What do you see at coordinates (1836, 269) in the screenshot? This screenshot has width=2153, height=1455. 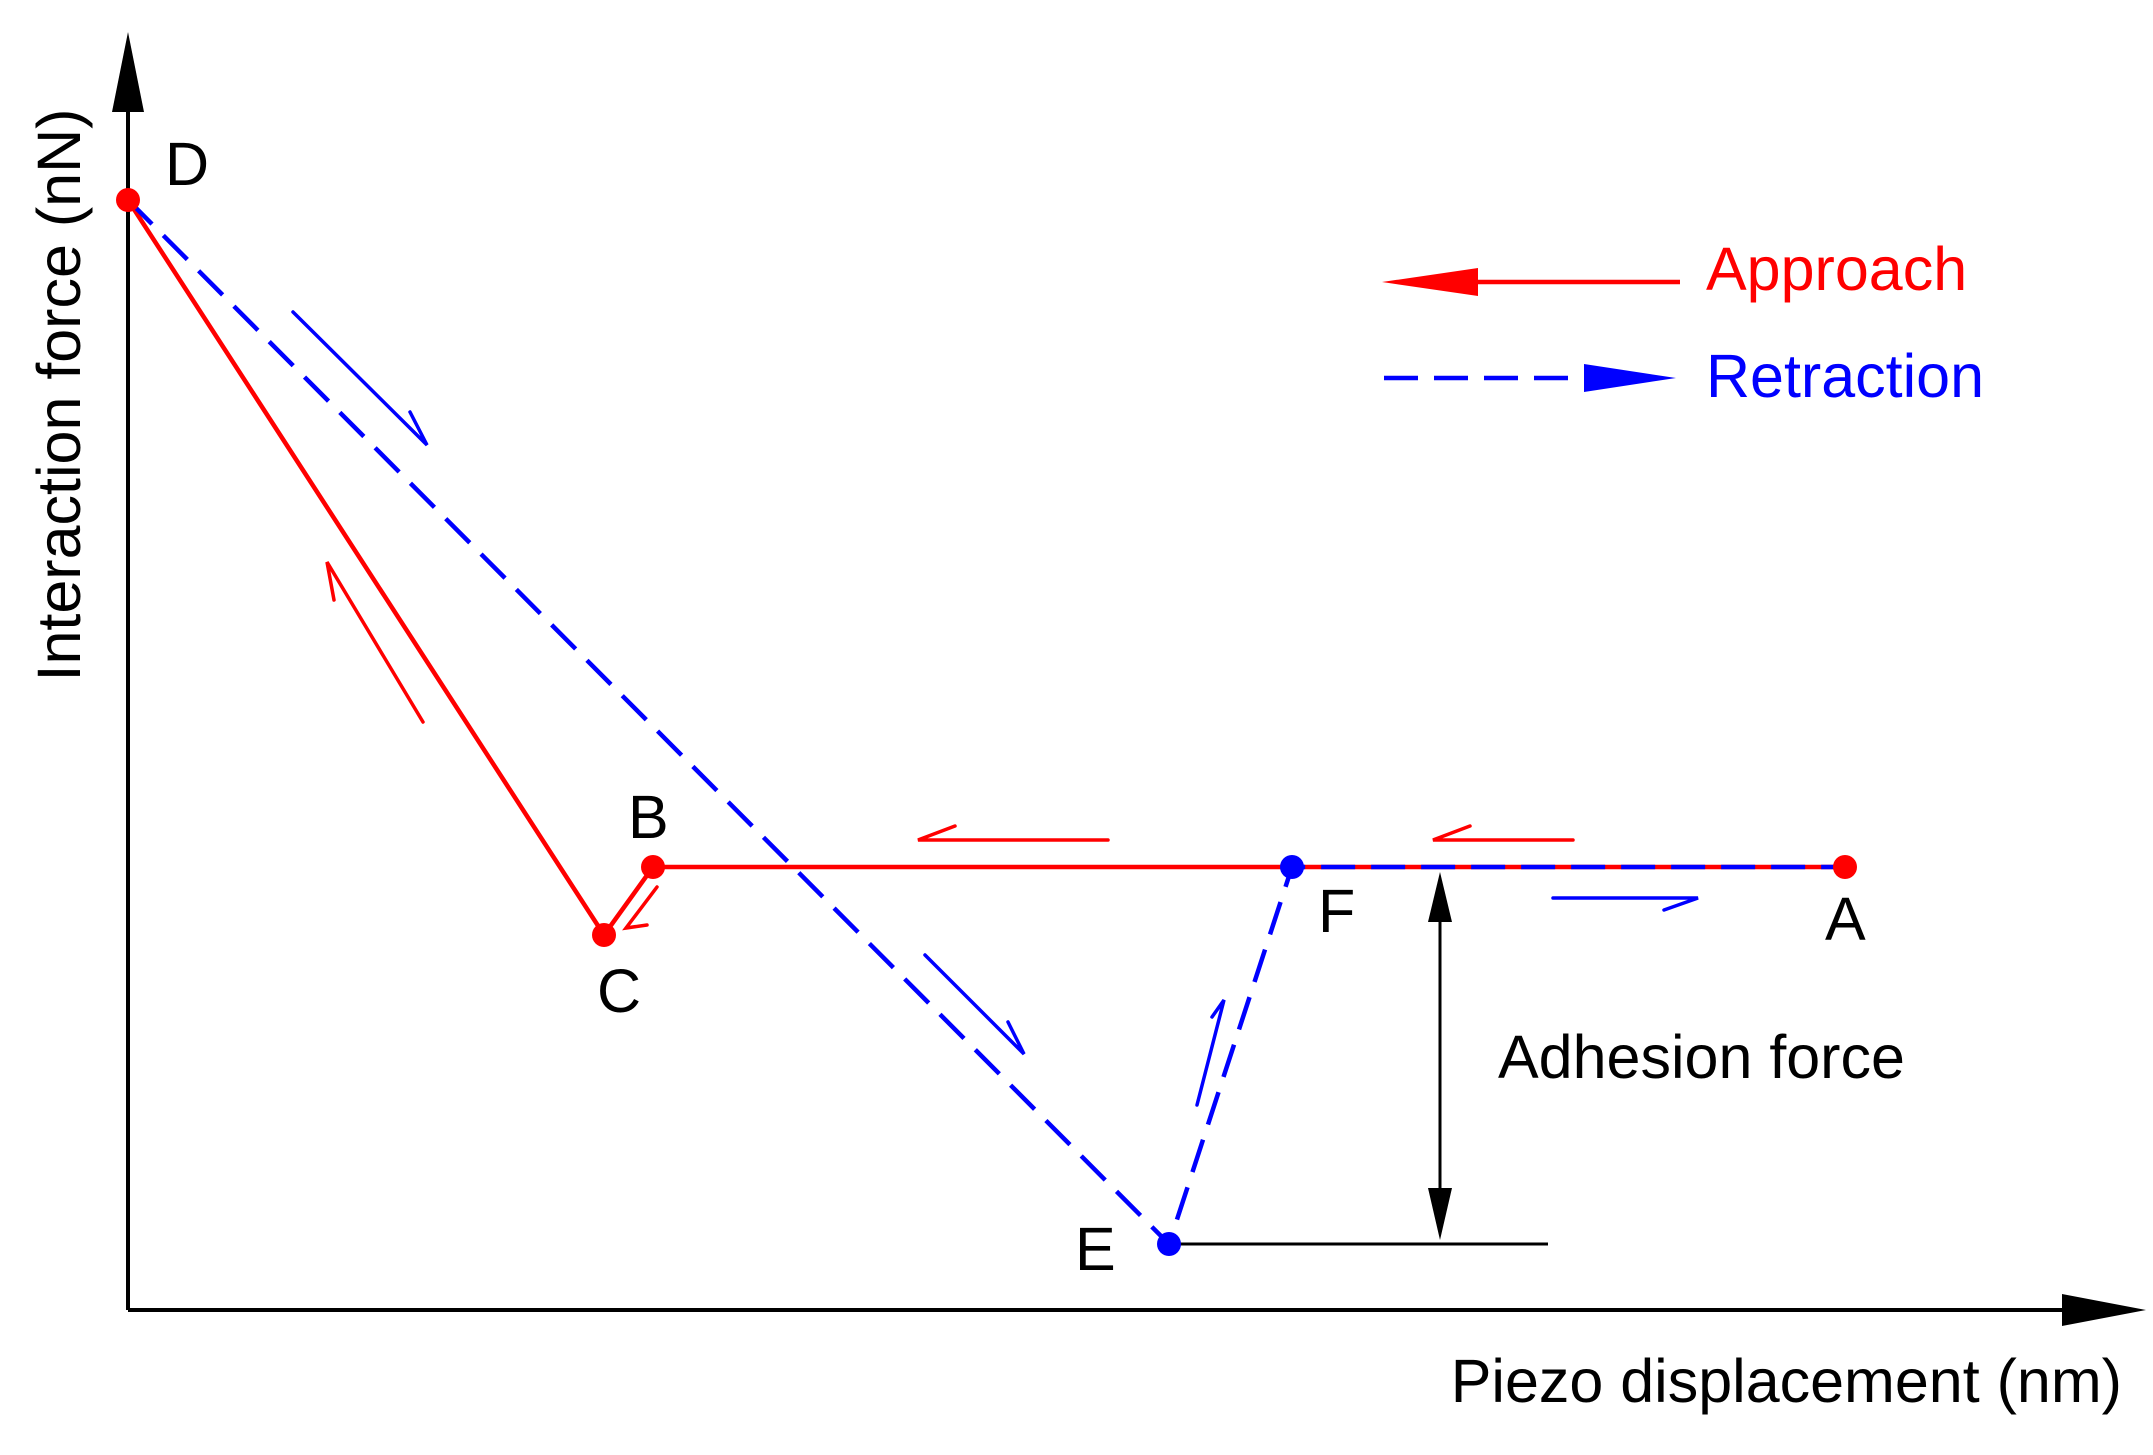 I see `legend-approach-label: Approach` at bounding box center [1836, 269].